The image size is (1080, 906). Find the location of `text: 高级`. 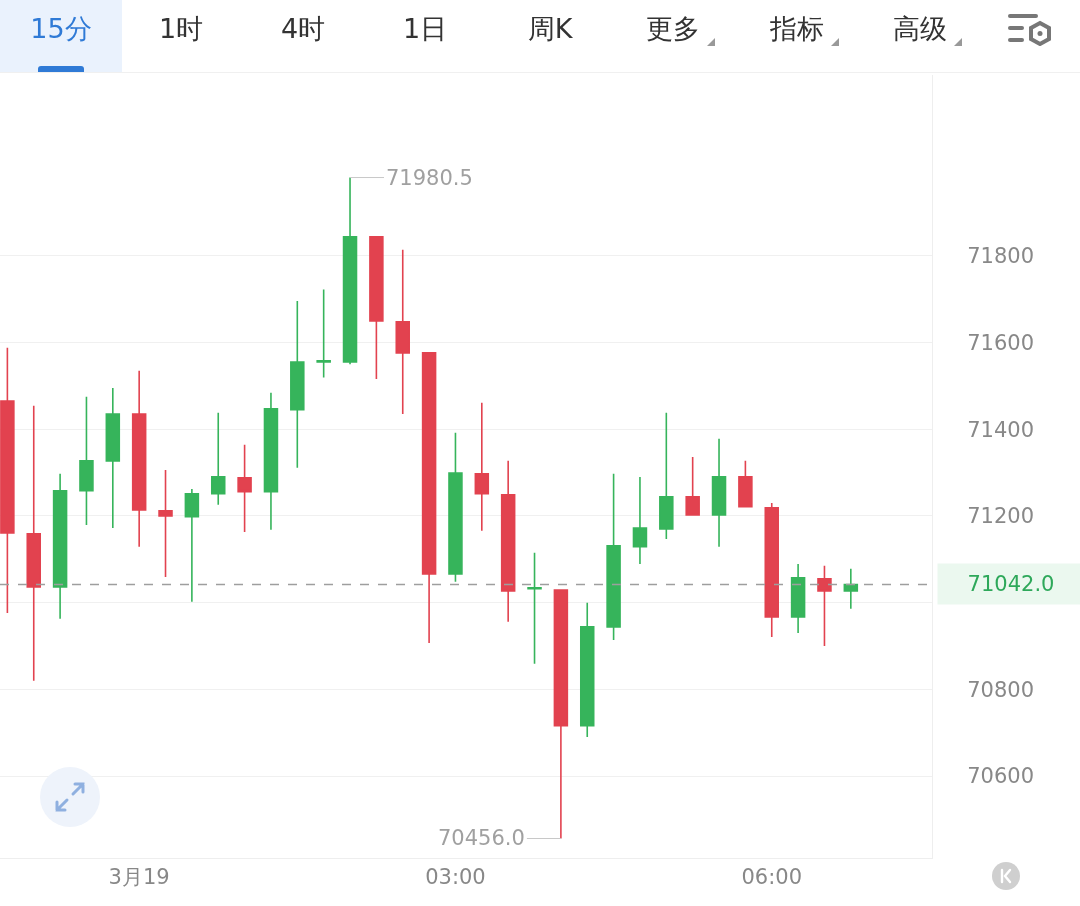

text: 高级 is located at coordinates (920, 29).